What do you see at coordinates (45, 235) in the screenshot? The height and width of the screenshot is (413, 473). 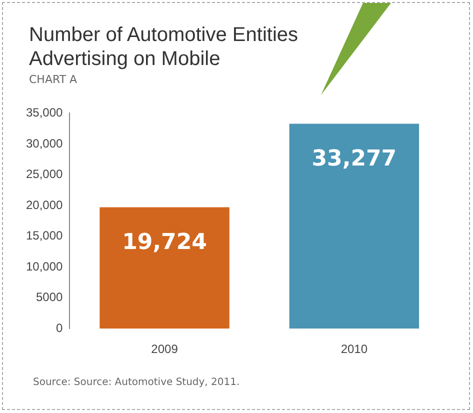 I see `y-tick-label: 15,000` at bounding box center [45, 235].